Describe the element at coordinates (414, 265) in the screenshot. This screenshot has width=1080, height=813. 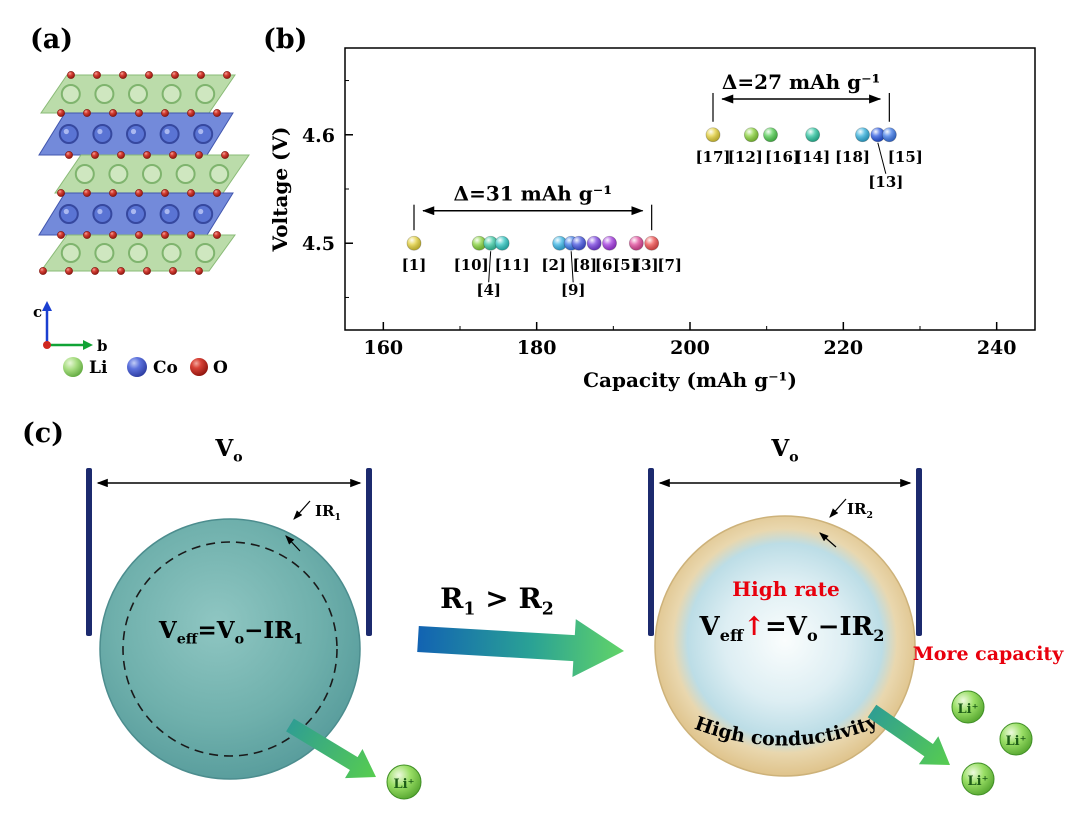
I see `point-ref-label: [1]` at that location.